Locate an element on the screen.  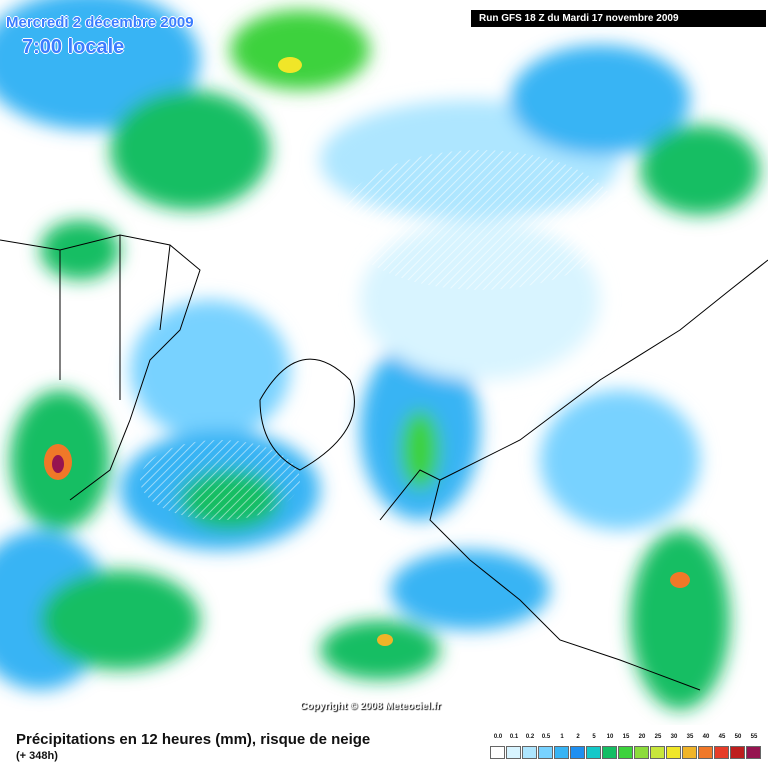
legend-label: 10 is located at coordinates (610, 737).